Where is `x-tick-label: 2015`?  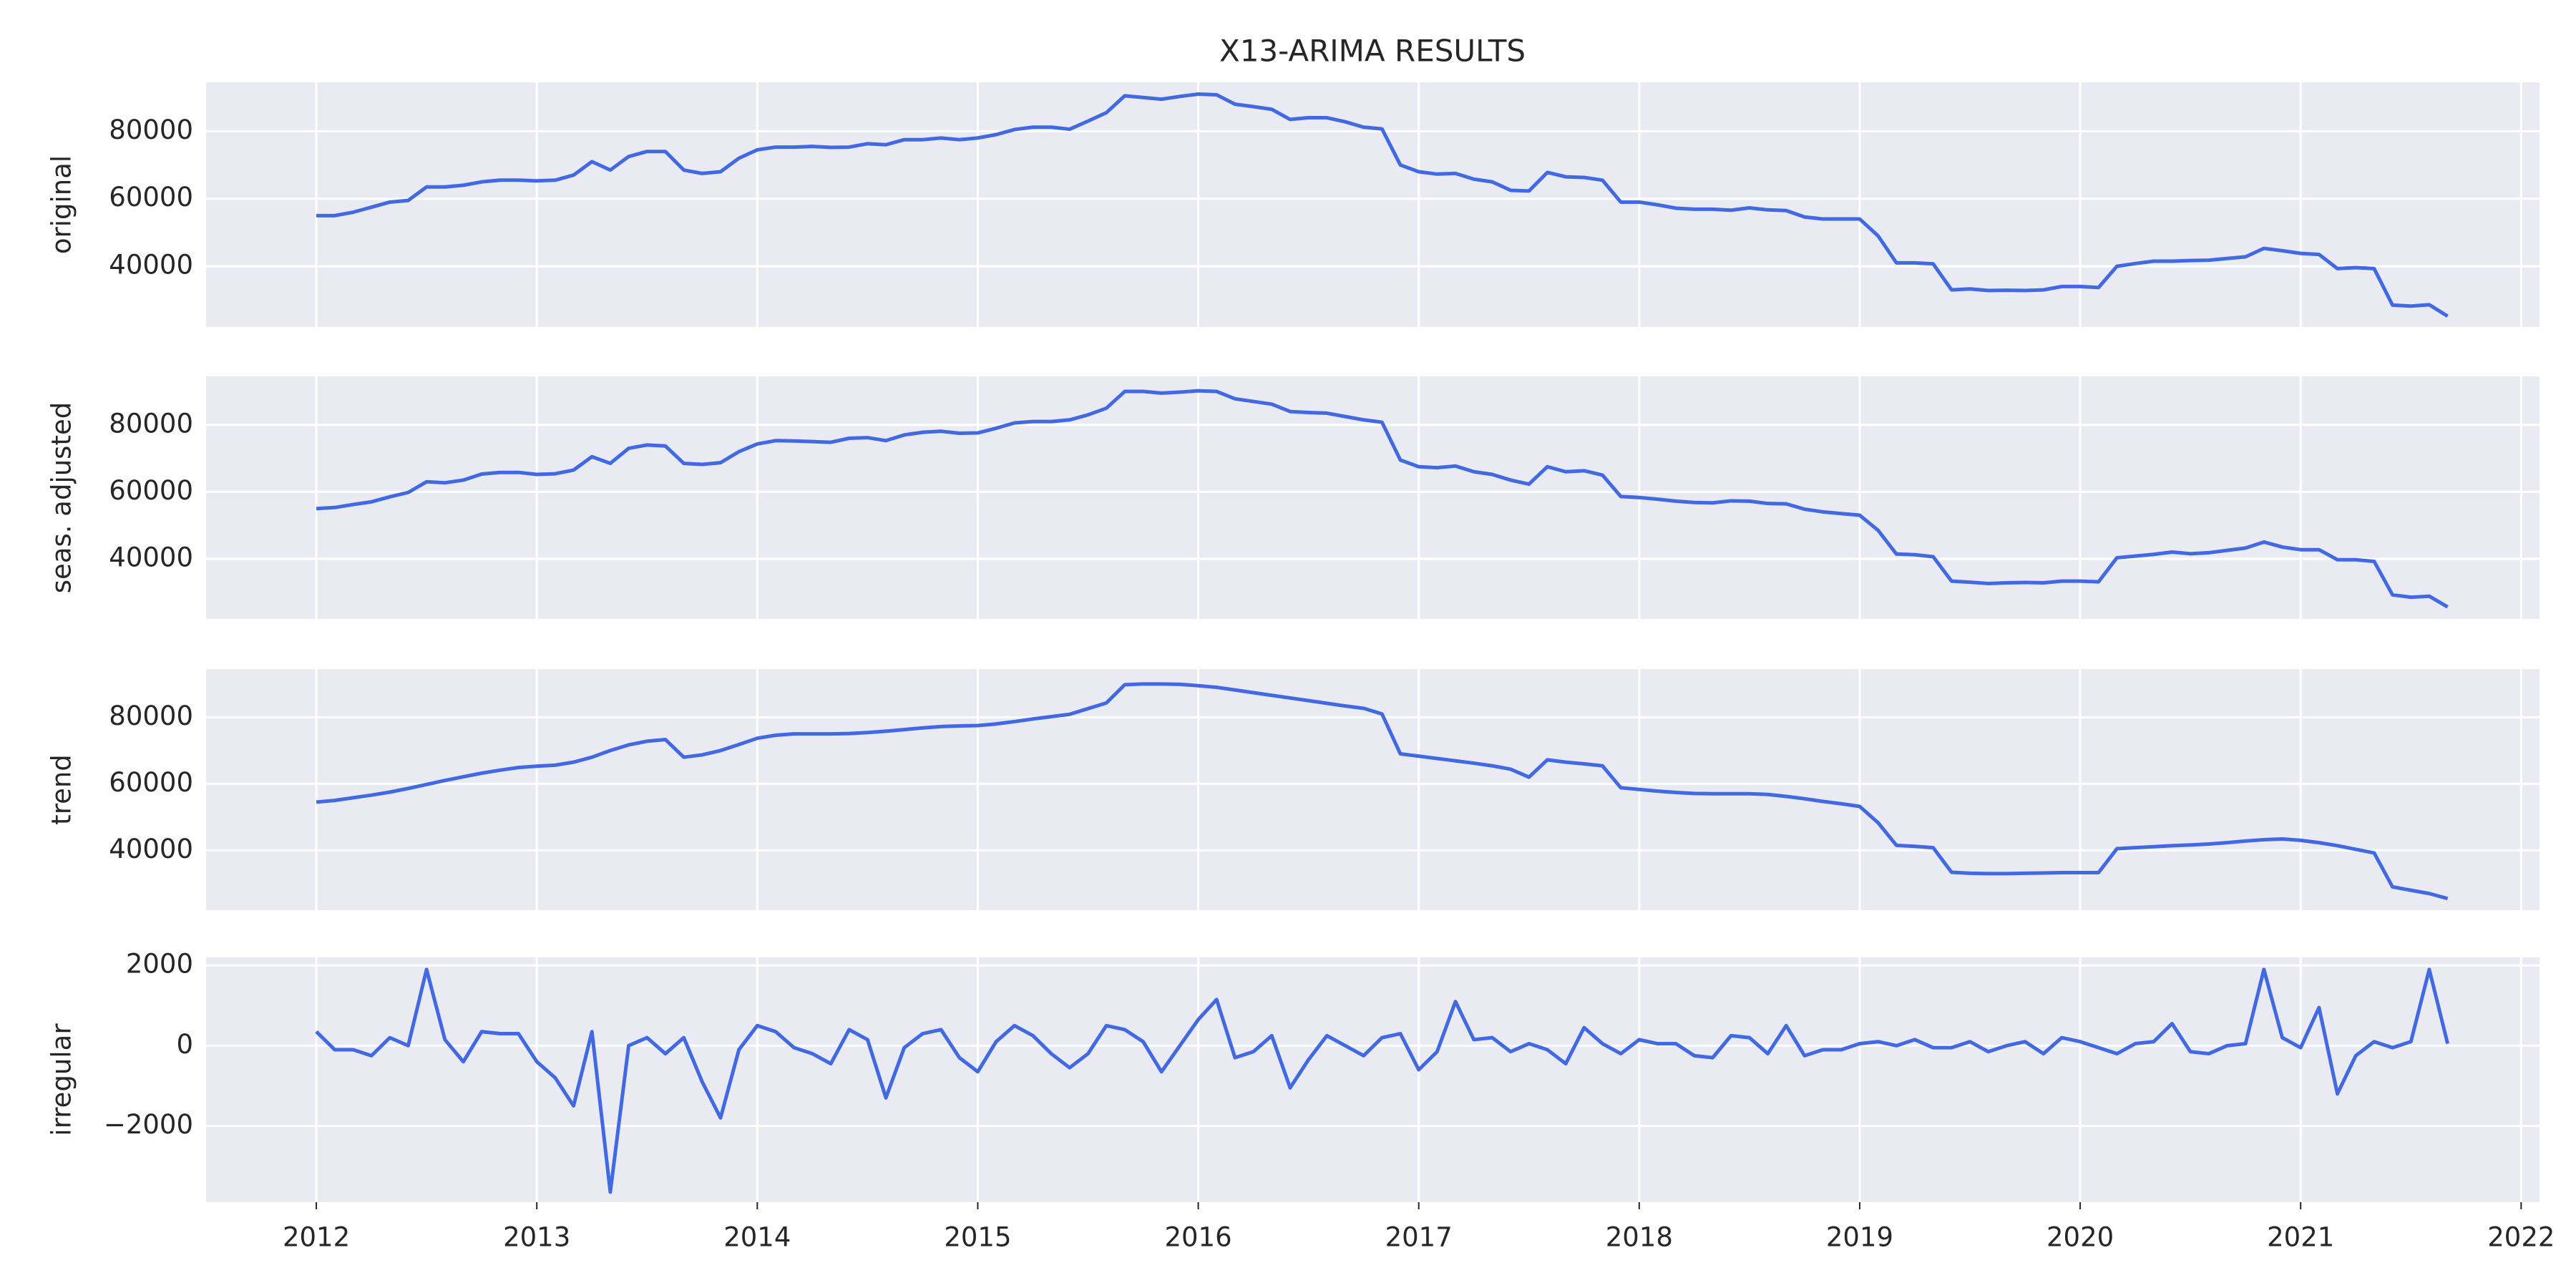
x-tick-label: 2015 is located at coordinates (977, 1237).